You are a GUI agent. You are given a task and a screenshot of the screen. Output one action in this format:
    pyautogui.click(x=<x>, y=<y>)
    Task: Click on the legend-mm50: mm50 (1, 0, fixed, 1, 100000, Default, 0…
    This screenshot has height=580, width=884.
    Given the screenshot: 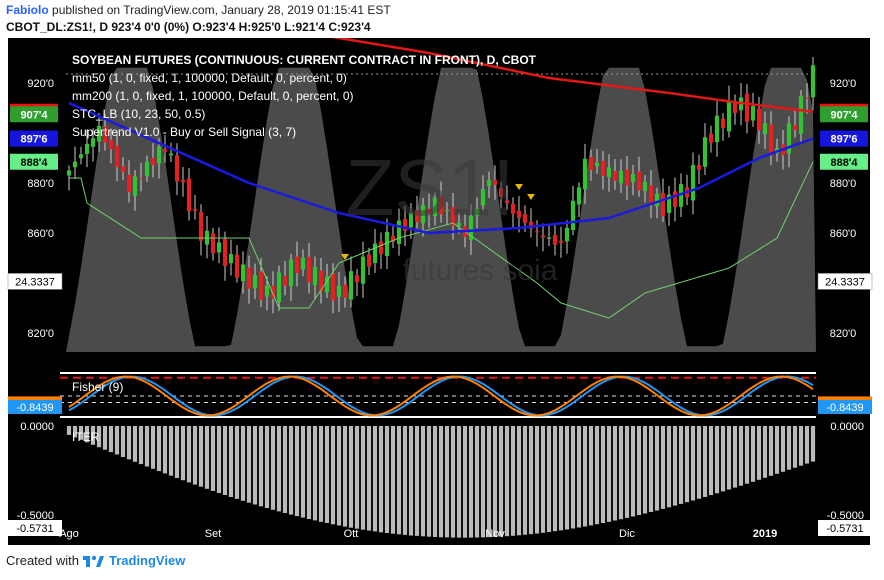 What is the action you would take?
    pyautogui.click(x=209, y=78)
    